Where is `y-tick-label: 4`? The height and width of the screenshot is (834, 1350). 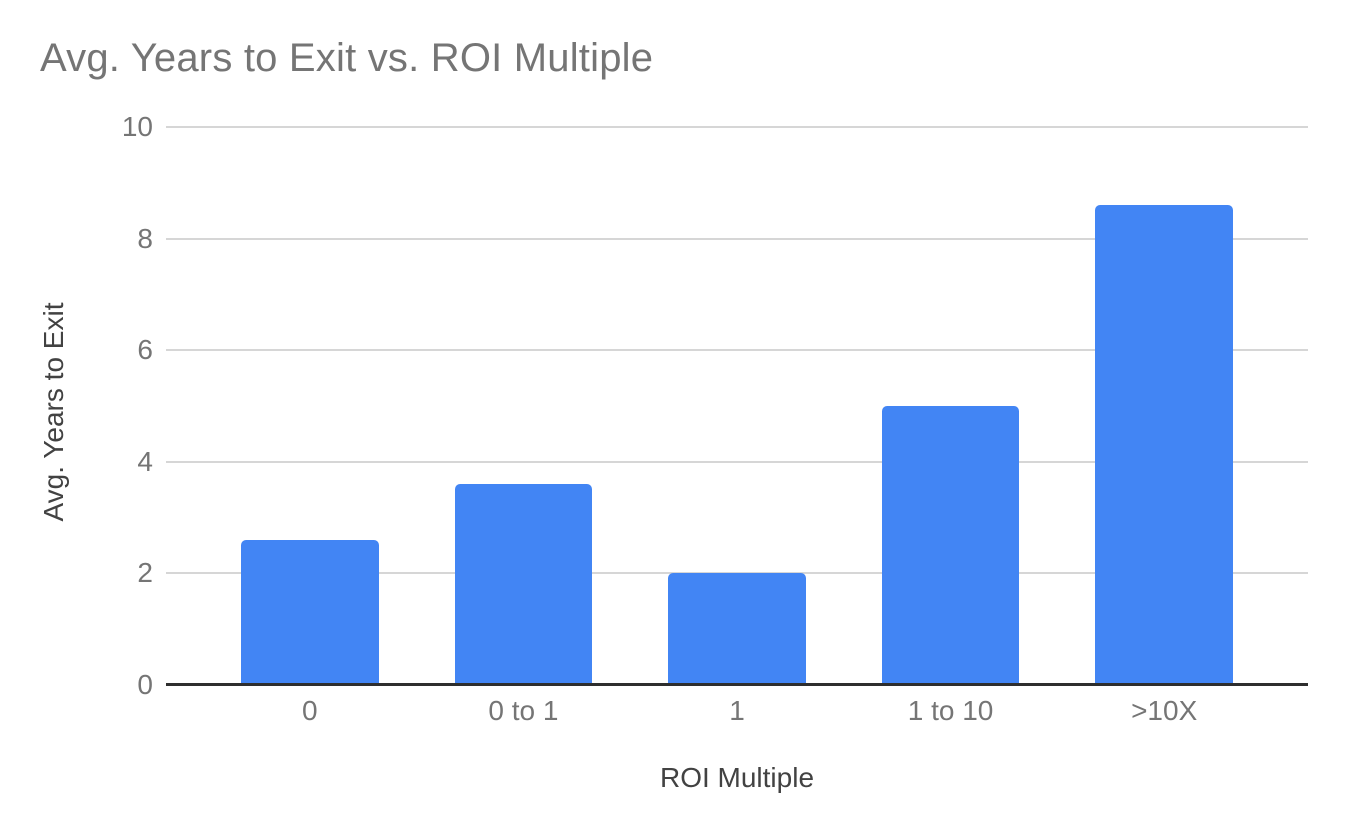
y-tick-label: 4 is located at coordinates (145, 461).